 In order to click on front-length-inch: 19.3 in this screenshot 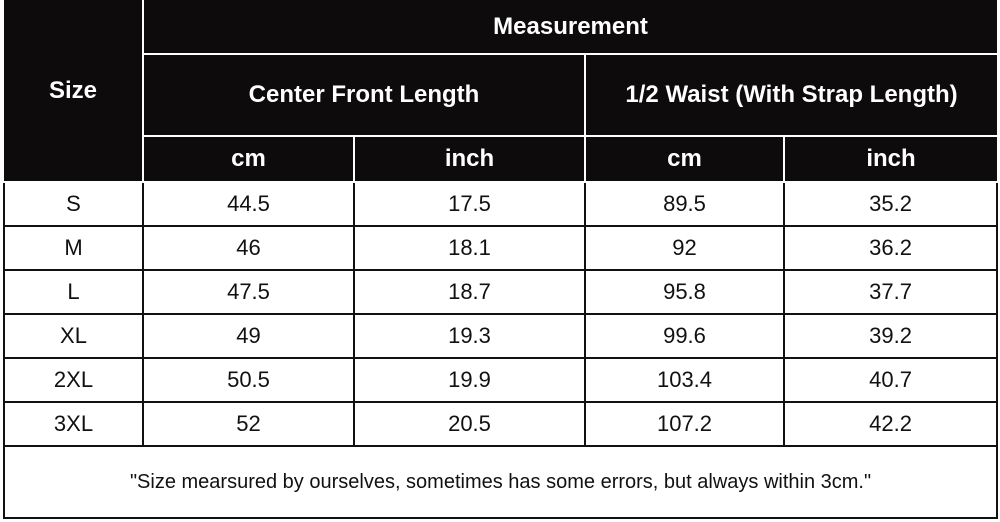, I will do `click(469, 336)`.